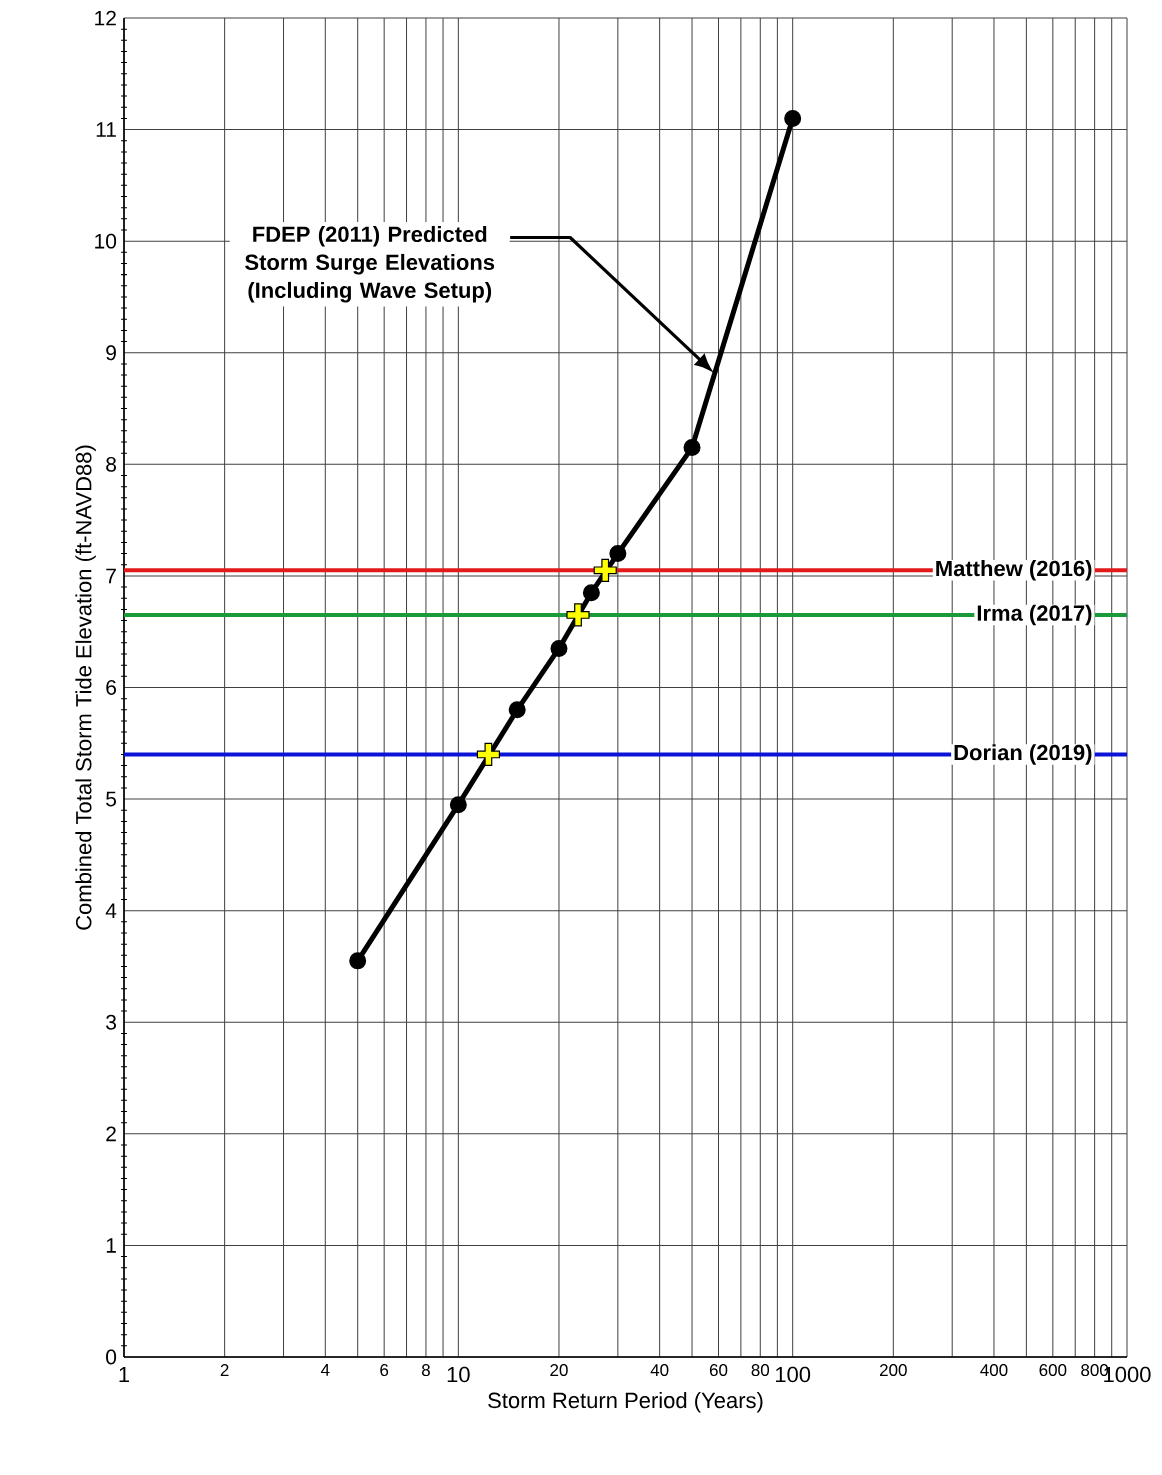 Image resolution: width=1162 pixels, height=1475 pixels. I want to click on y-tick-label: 12, so click(105, 18).